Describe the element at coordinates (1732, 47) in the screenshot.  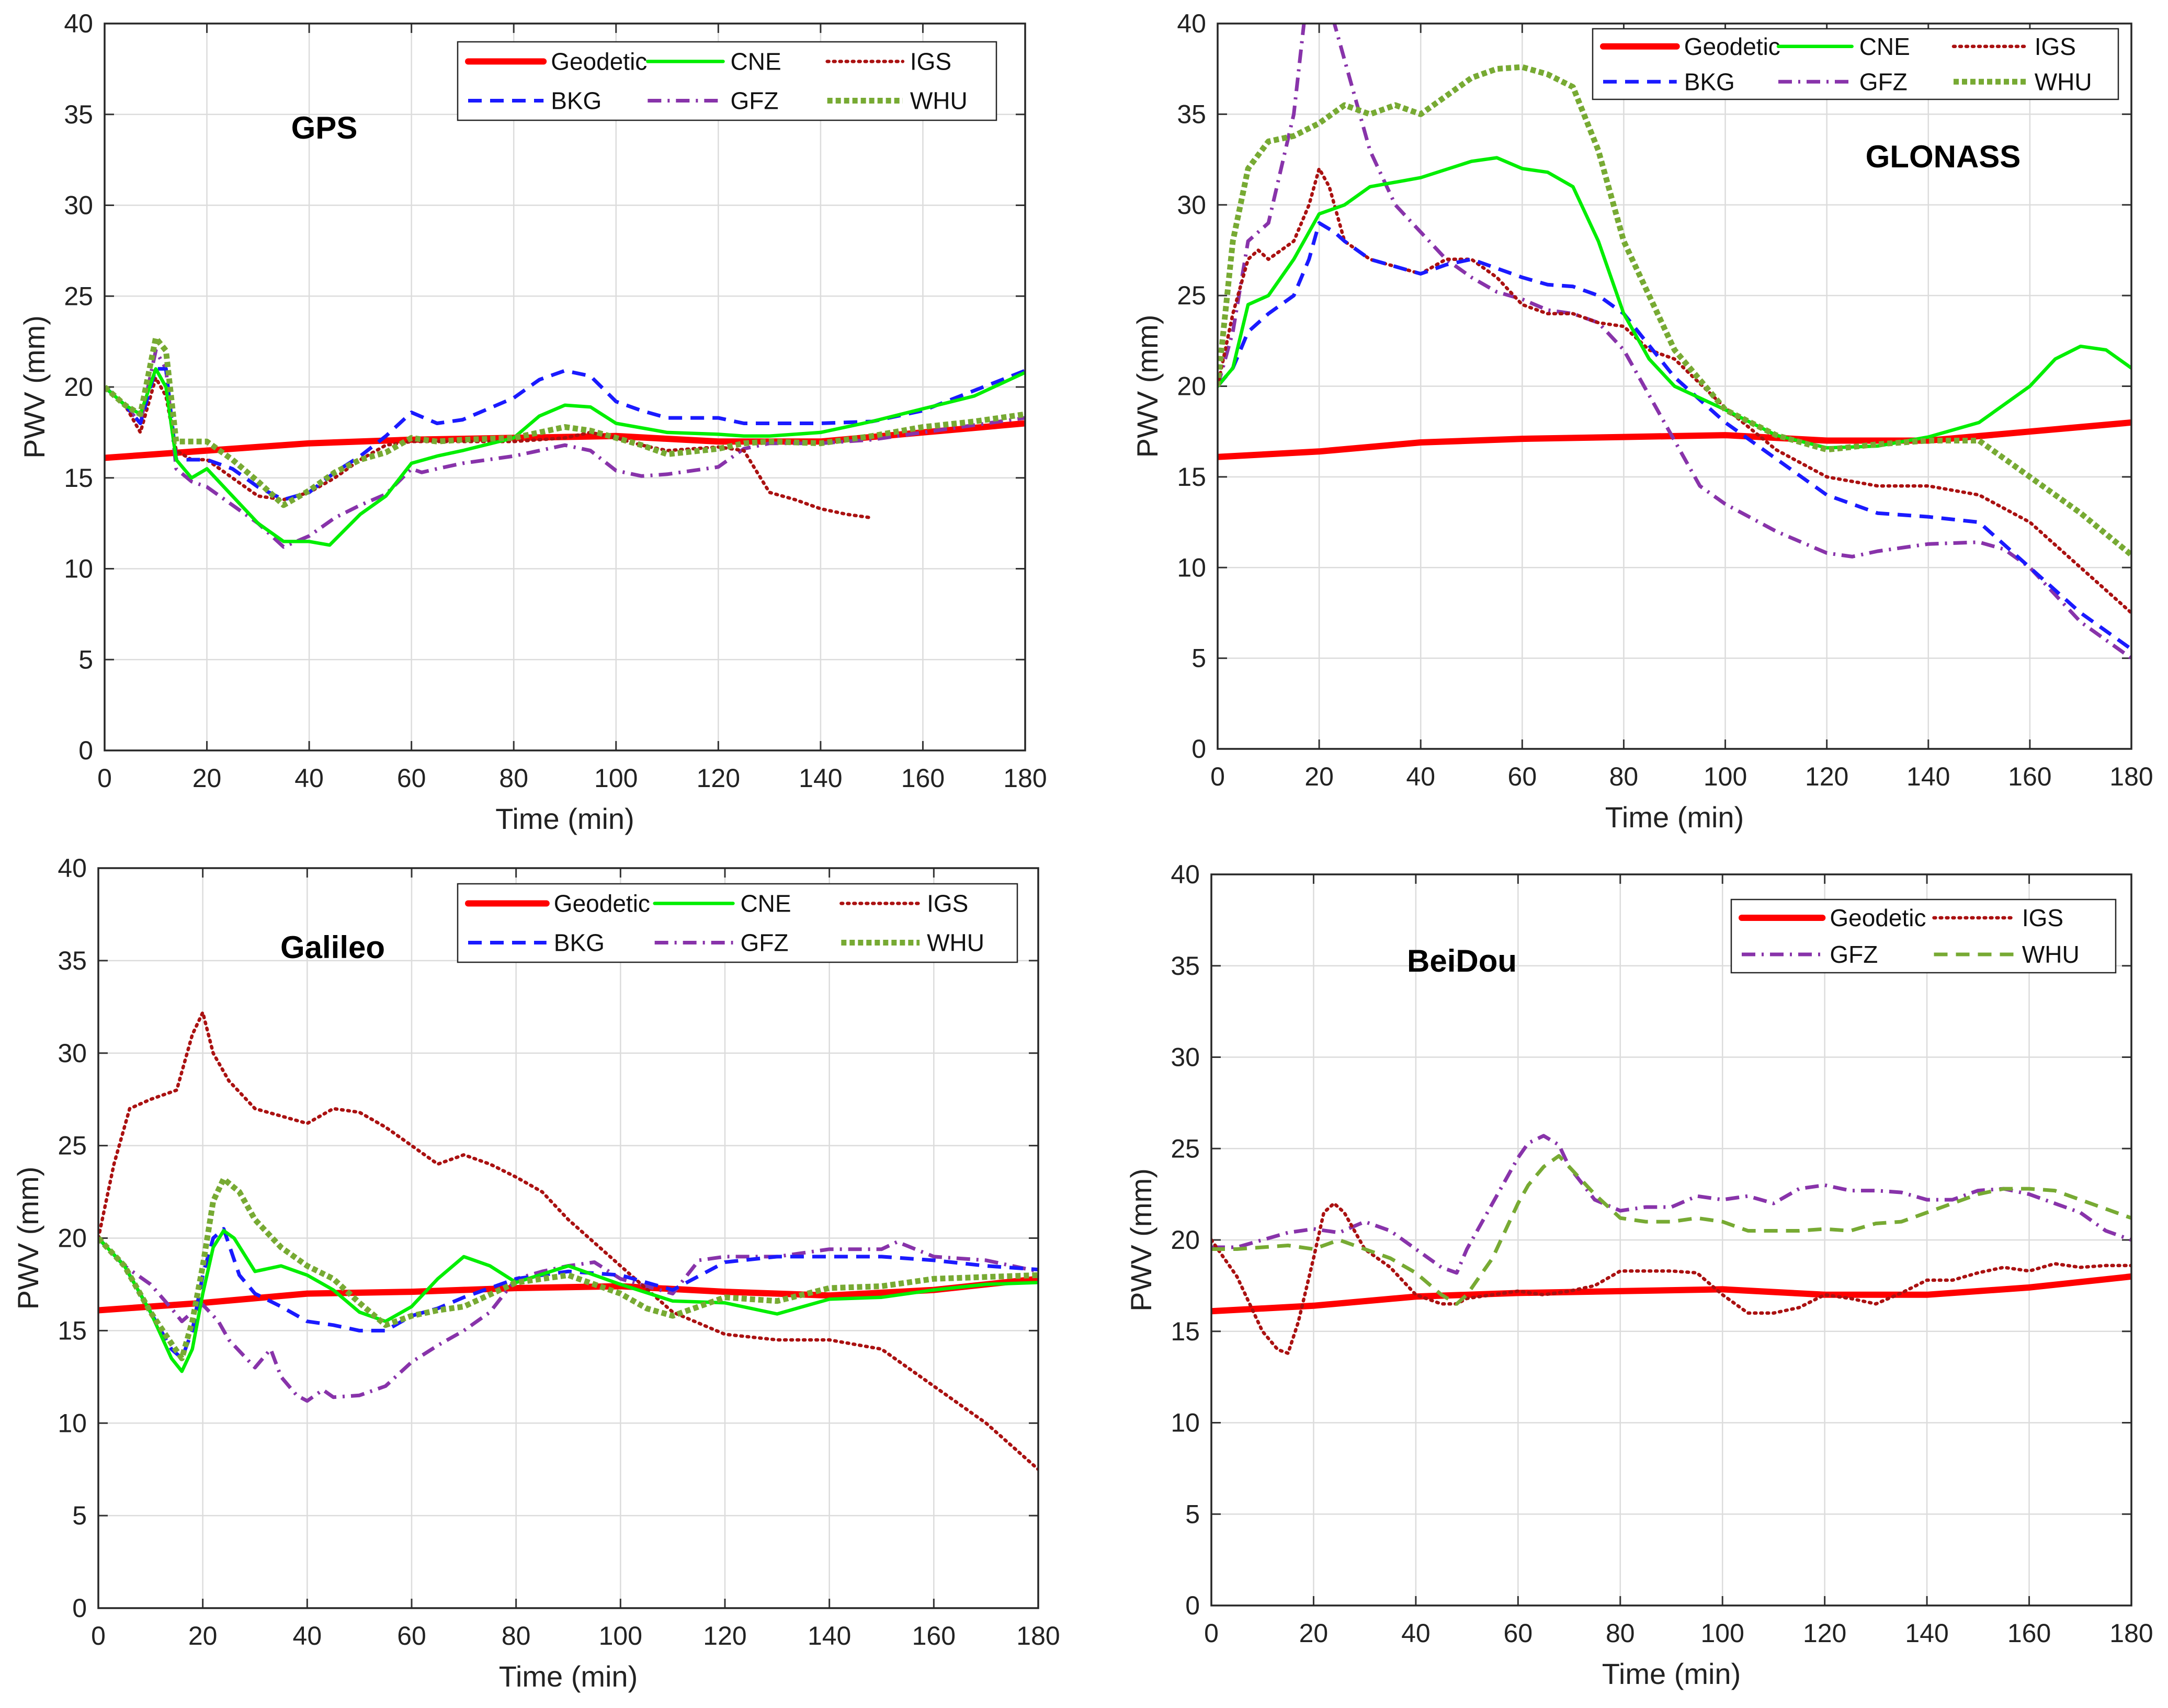
I see `legend-label-geodetic: Geodetic` at that location.